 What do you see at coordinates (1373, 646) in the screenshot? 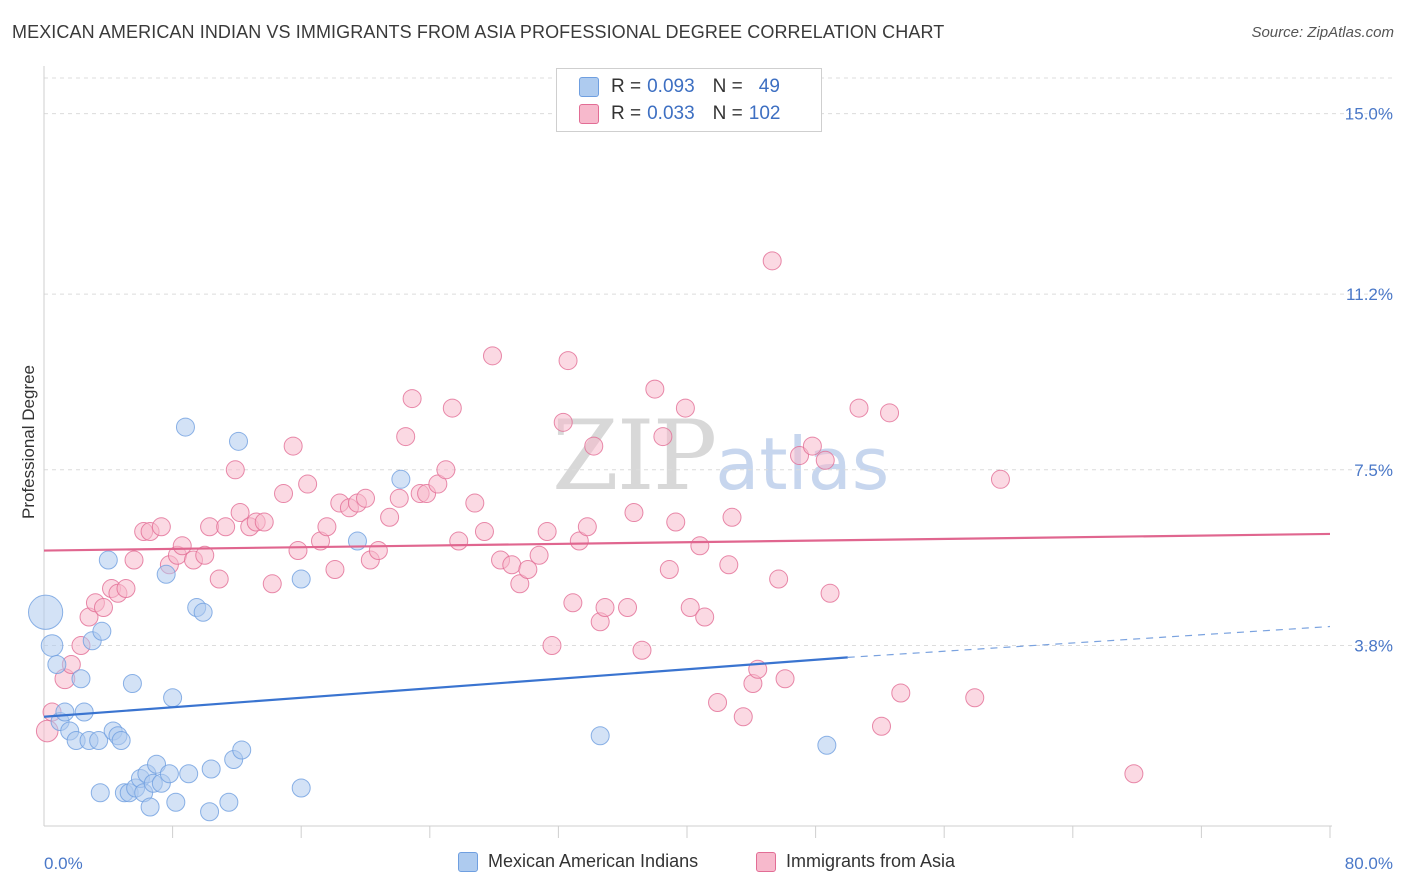
I see `y-tick-label: 3.8%` at bounding box center [1373, 646].